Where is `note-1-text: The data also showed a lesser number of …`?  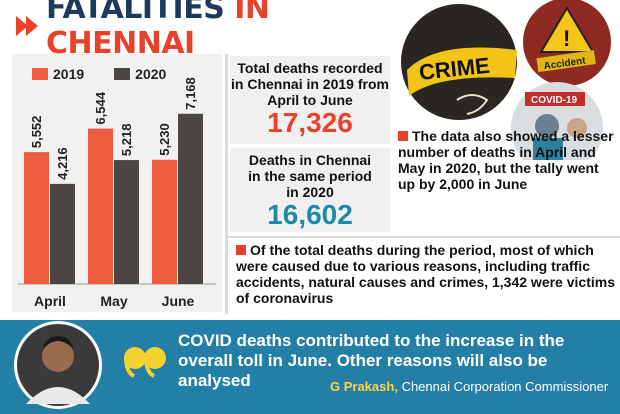 note-1-text: The data also showed a lesser number of … is located at coordinates (506, 160).